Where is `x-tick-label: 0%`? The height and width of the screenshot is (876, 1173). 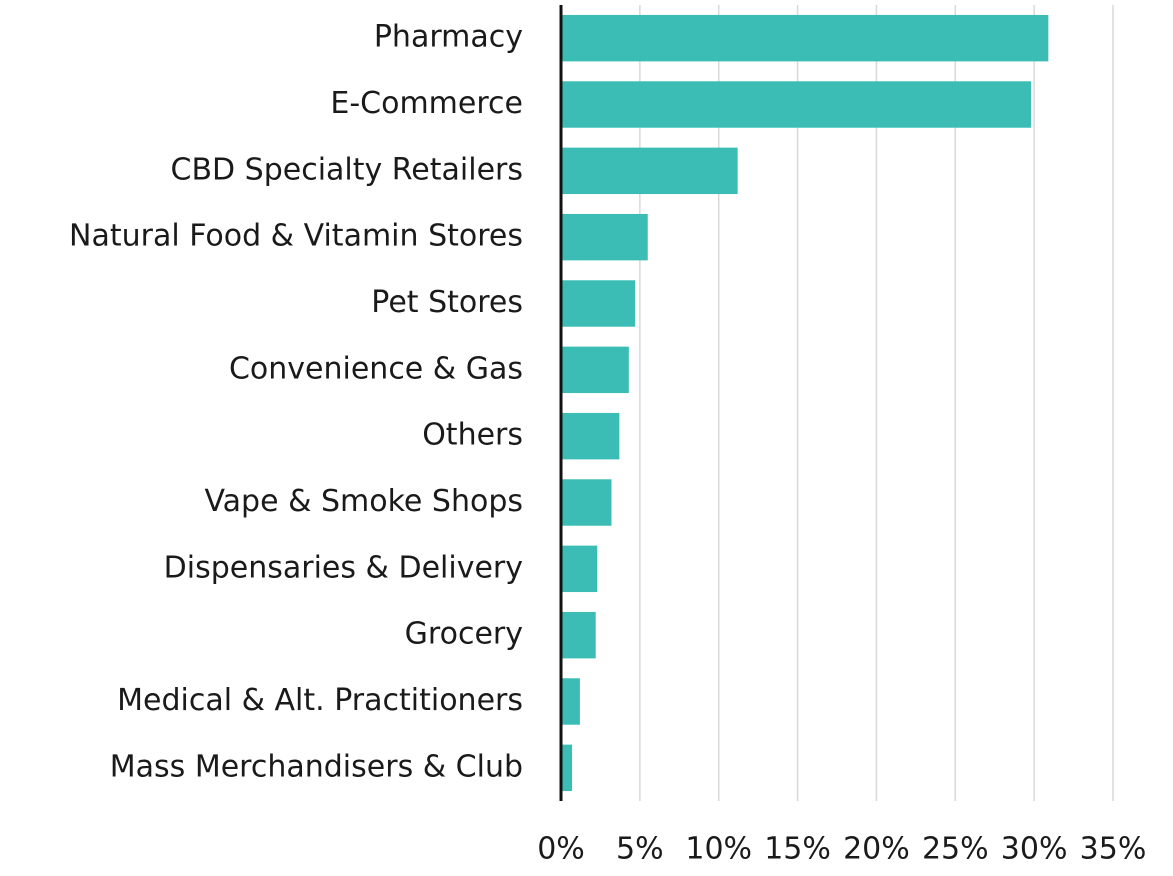 x-tick-label: 0% is located at coordinates (561, 849).